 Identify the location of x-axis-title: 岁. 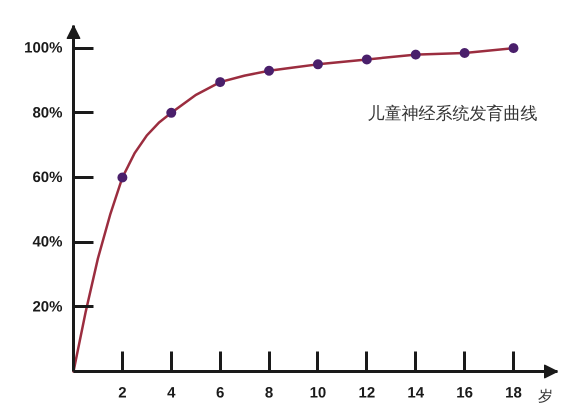
(545, 396).